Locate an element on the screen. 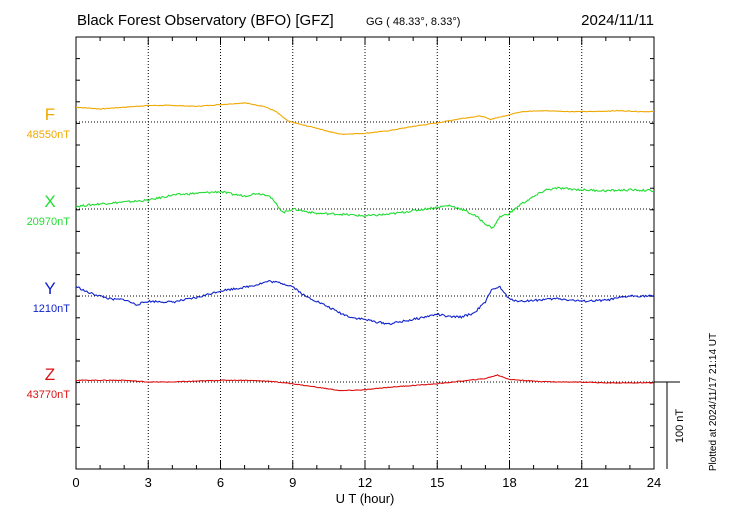 This screenshot has height=520, width=730. series-baseline-Y: 1210nT is located at coordinates (52, 309).